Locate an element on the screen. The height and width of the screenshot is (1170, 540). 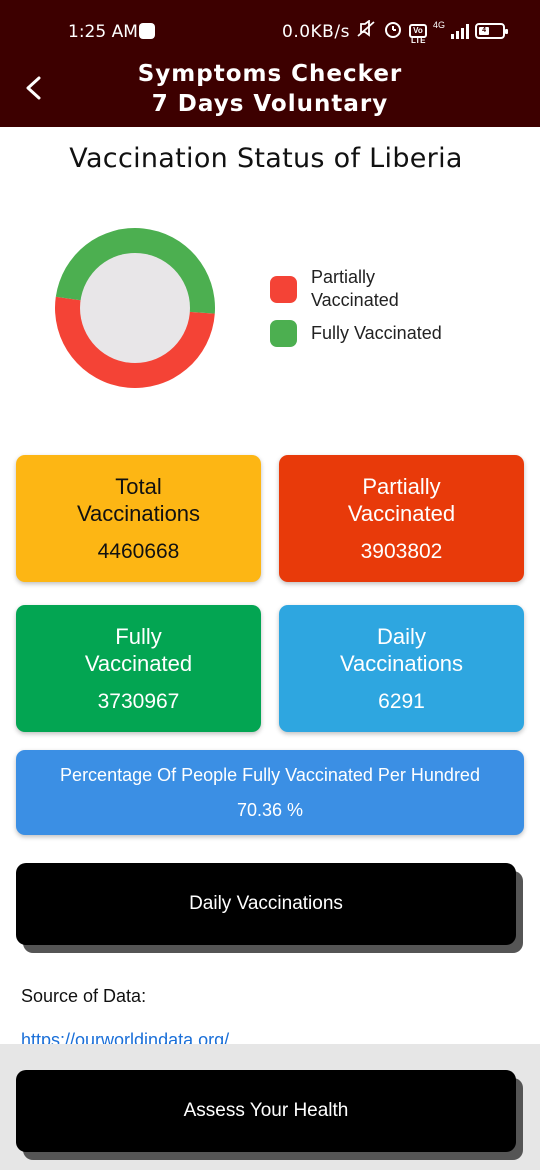
status-icons: Vo LTE 4G 4 is located at coordinates (432, 32).